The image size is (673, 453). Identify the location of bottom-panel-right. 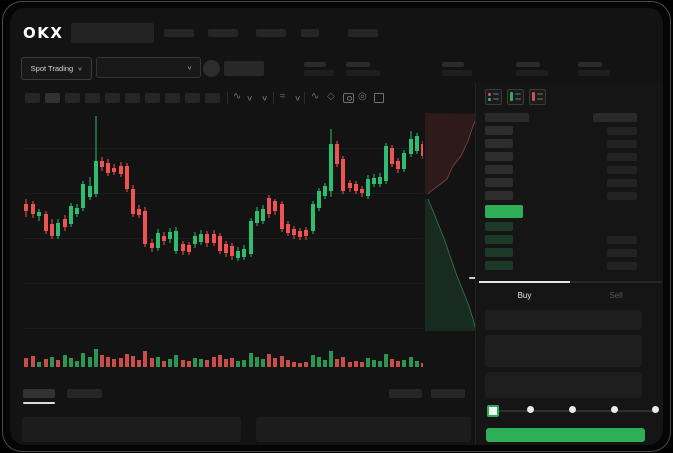
(363, 429).